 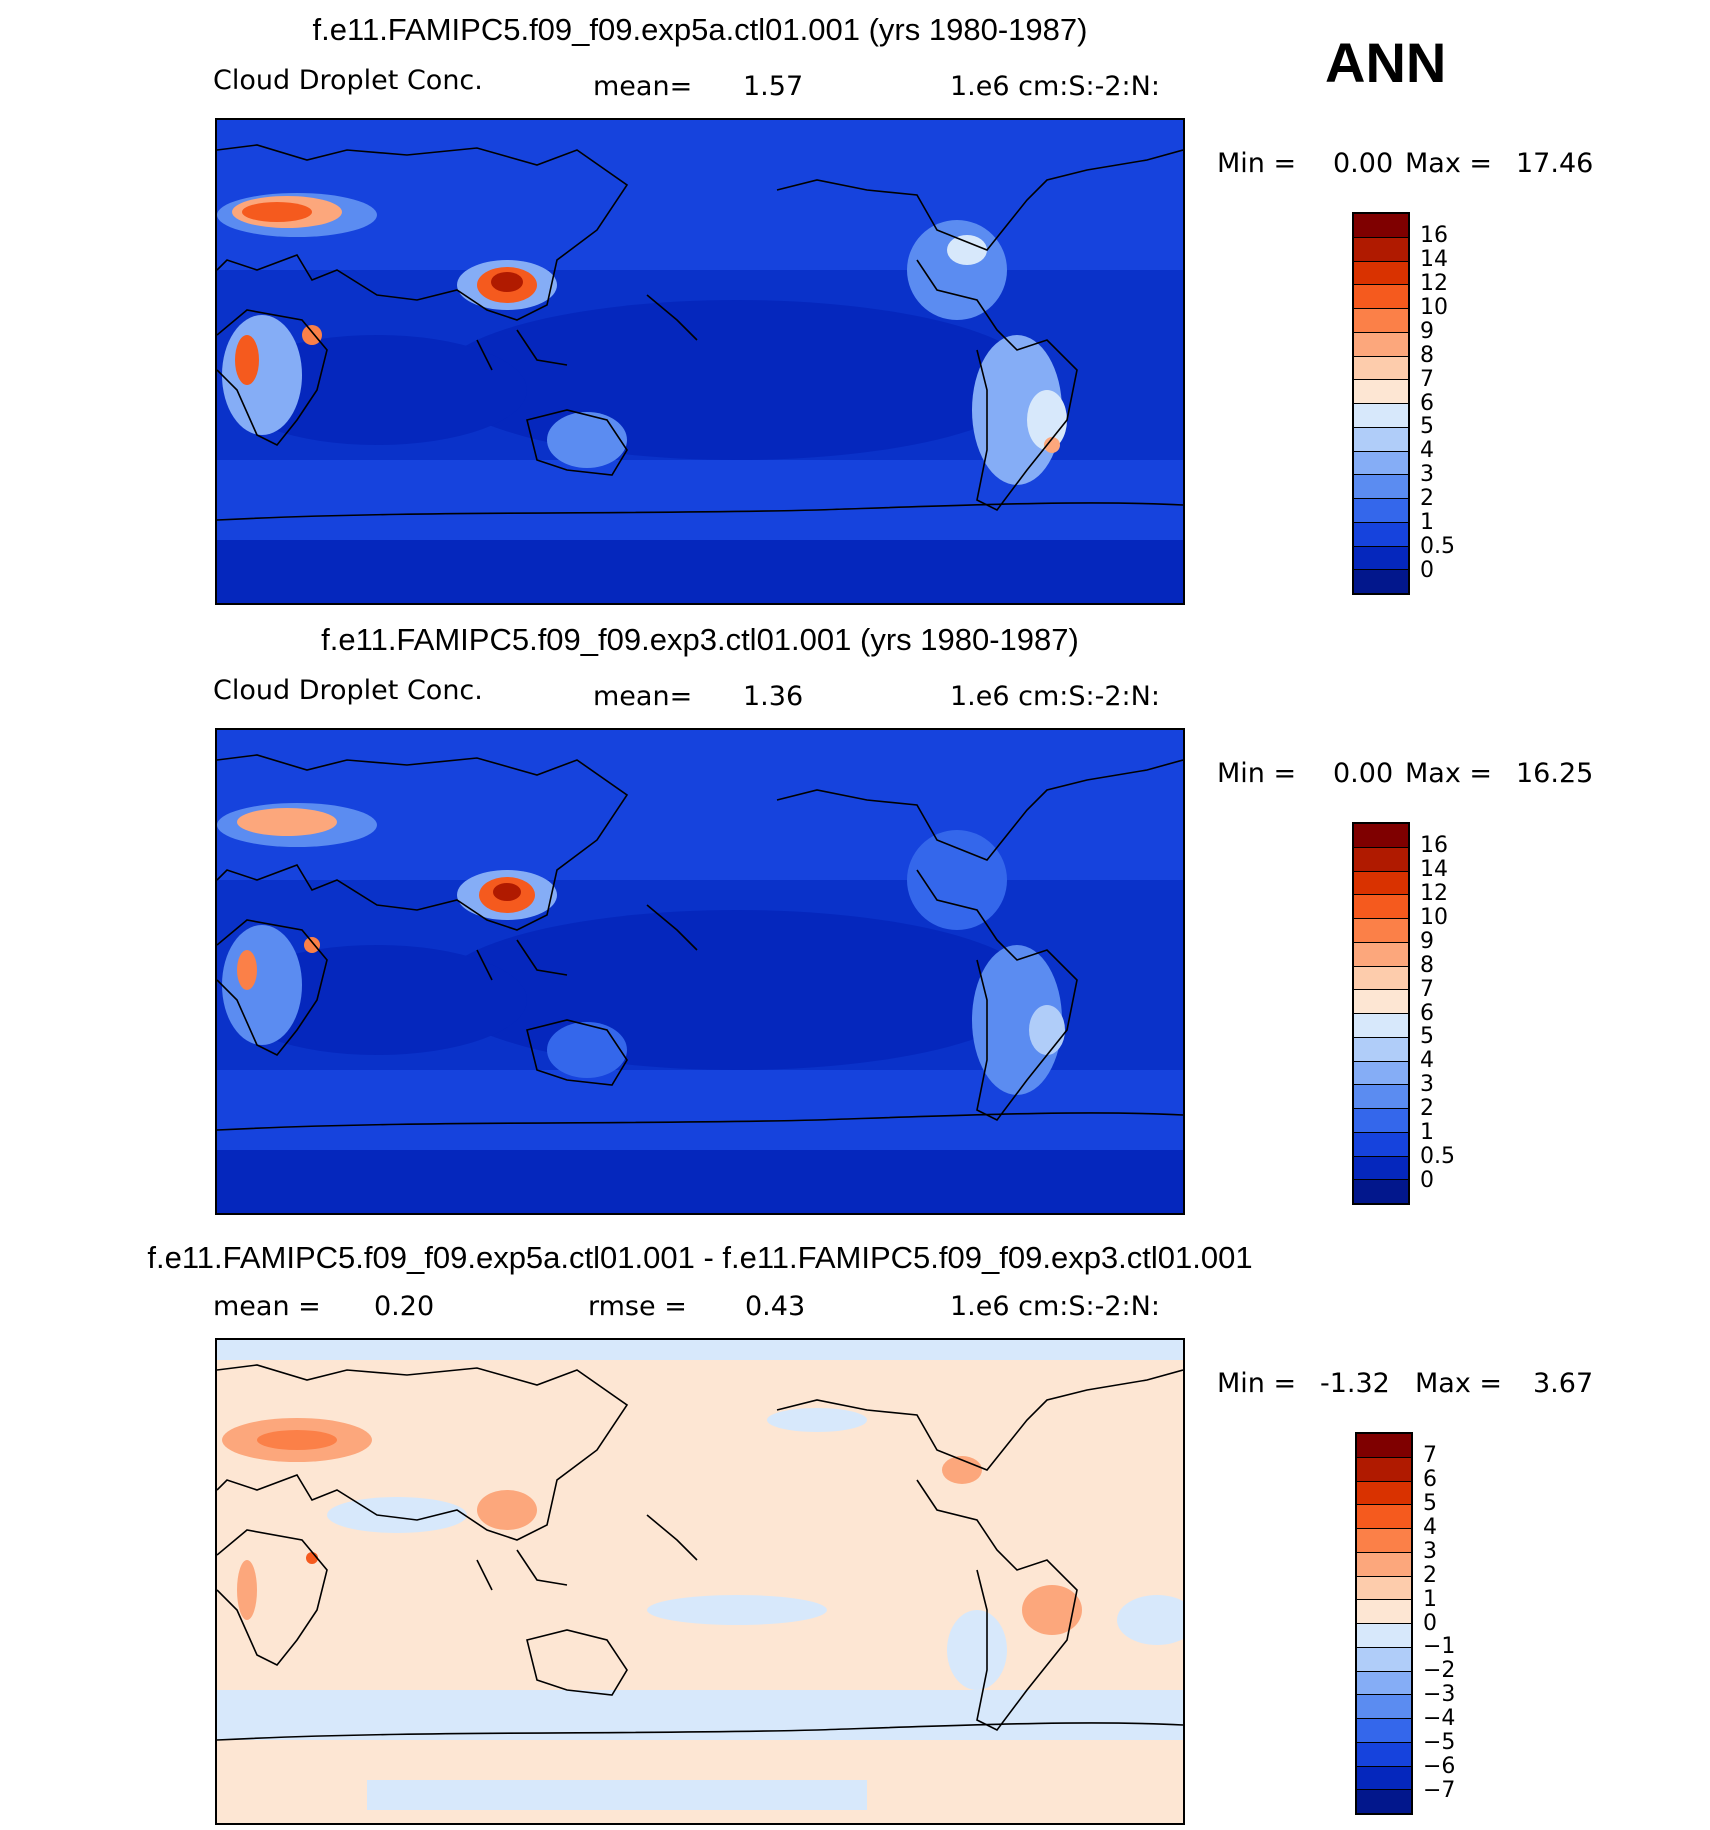 What do you see at coordinates (1363, 773) in the screenshot?
I see `panel-2-min-value: 0.00` at bounding box center [1363, 773].